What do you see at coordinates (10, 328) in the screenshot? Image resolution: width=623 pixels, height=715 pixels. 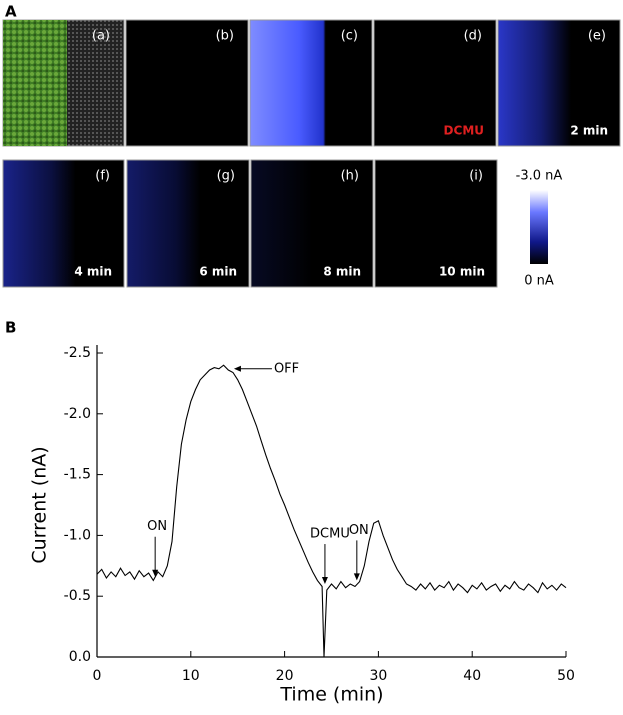 I see `panel-label: B` at bounding box center [10, 328].